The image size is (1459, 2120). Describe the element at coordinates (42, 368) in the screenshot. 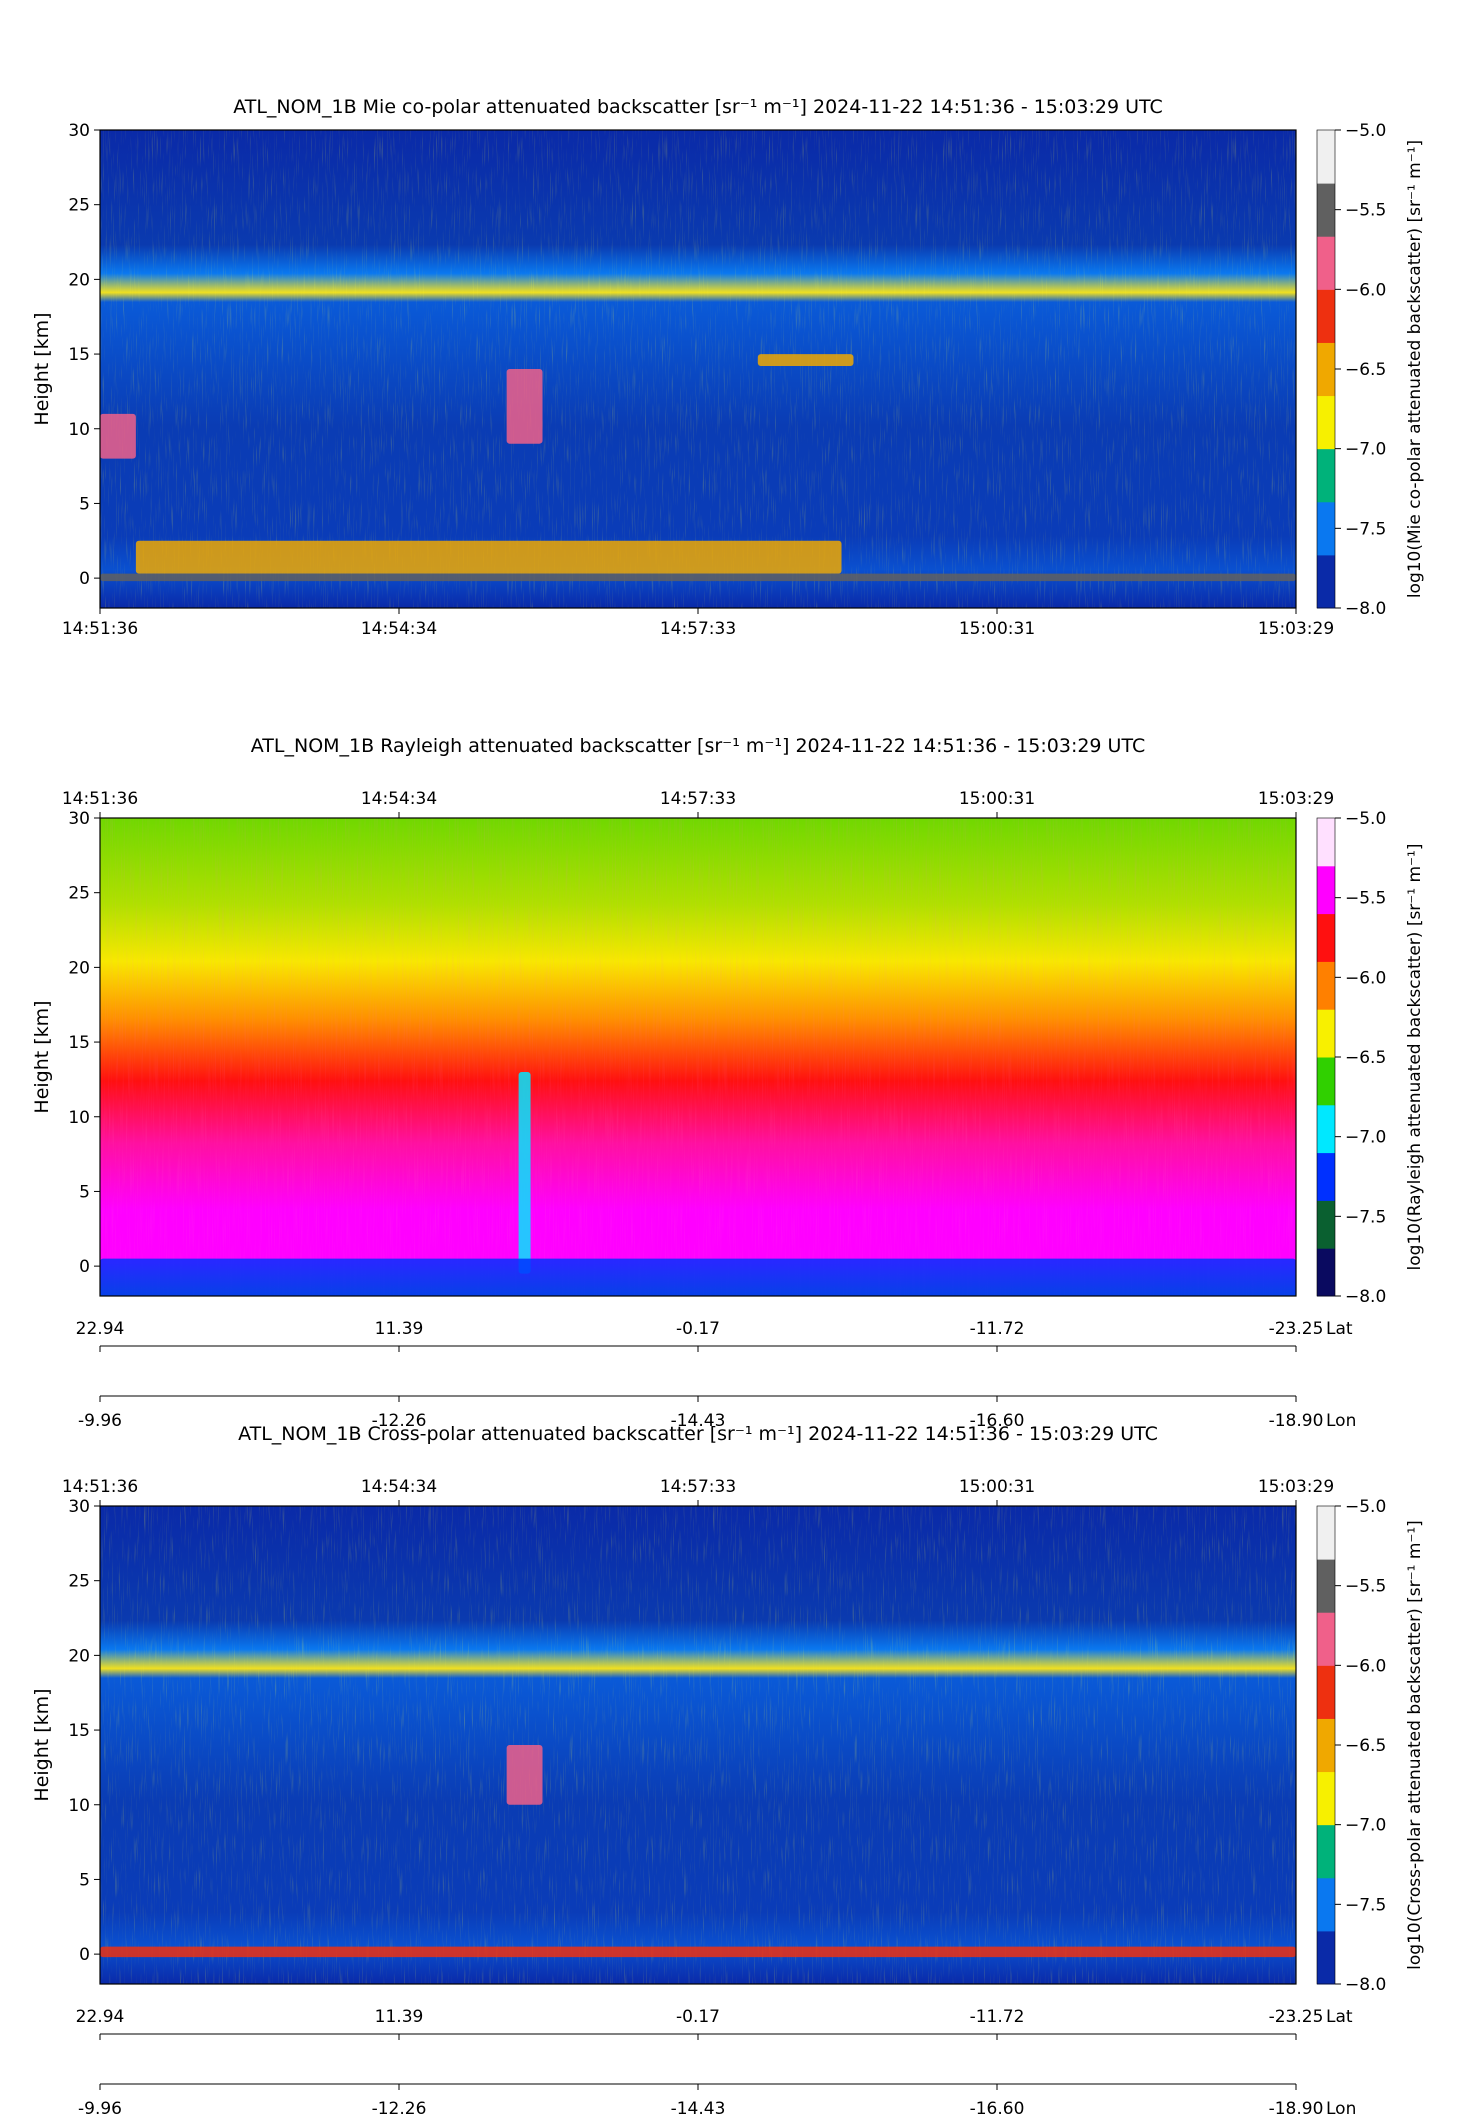

I see `y-axis-label: Height [km]` at that location.